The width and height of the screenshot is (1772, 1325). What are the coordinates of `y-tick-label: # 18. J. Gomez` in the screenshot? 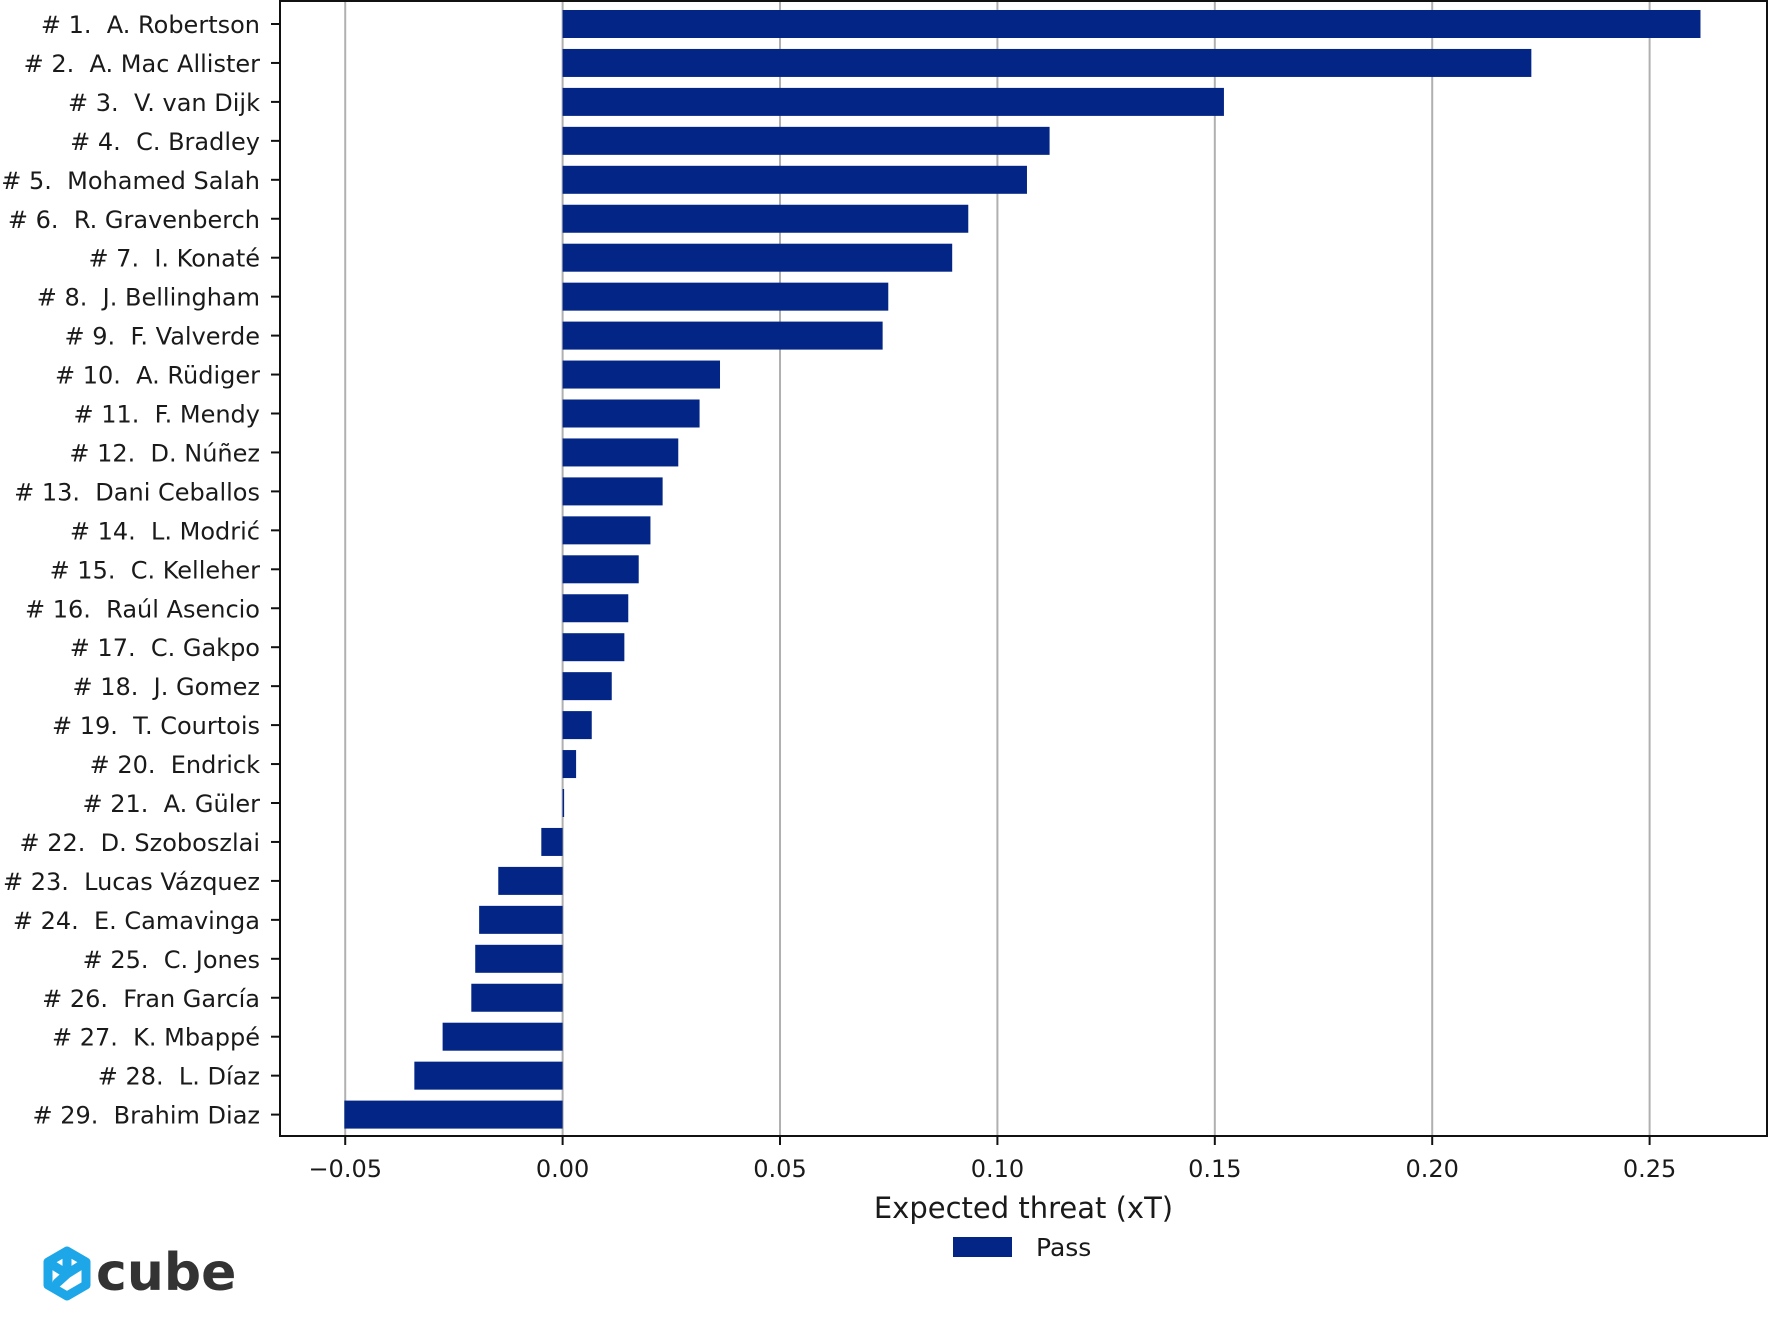 It's located at (166, 687).